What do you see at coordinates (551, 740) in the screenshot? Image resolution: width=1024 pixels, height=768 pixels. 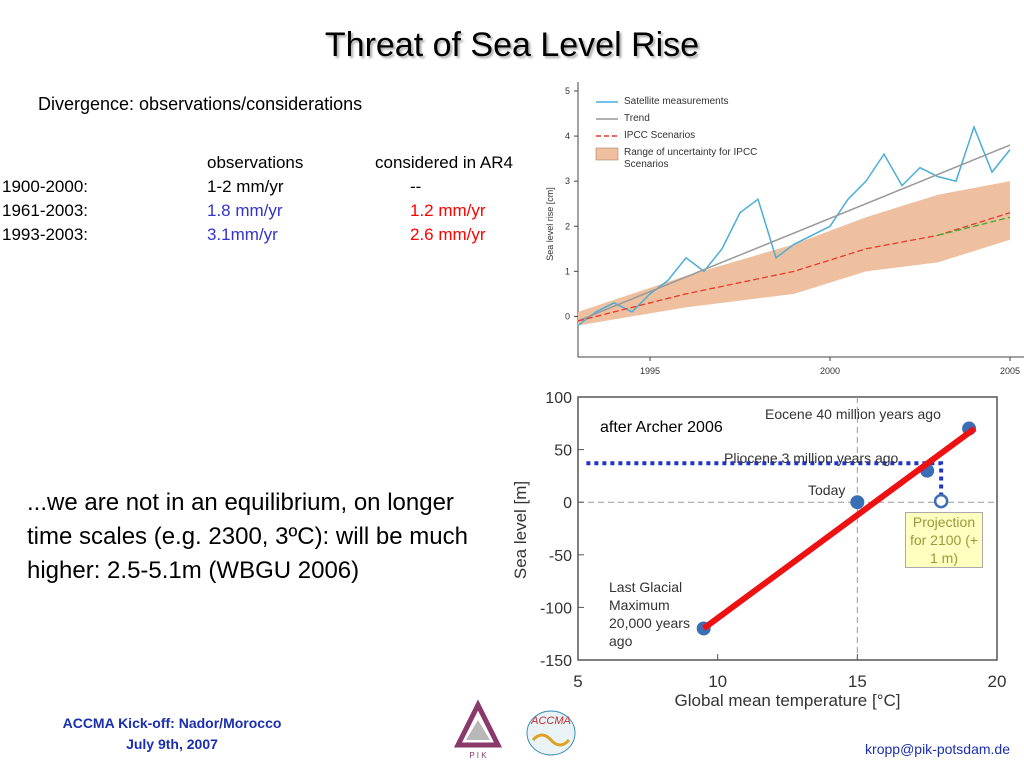 I see `logo-wave` at bounding box center [551, 740].